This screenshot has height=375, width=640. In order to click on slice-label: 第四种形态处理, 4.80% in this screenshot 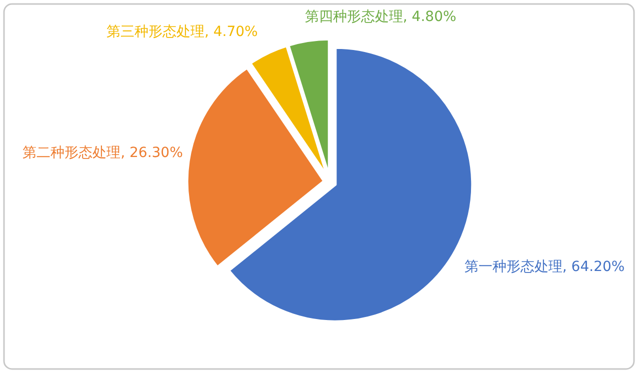, I will do `click(380, 17)`.